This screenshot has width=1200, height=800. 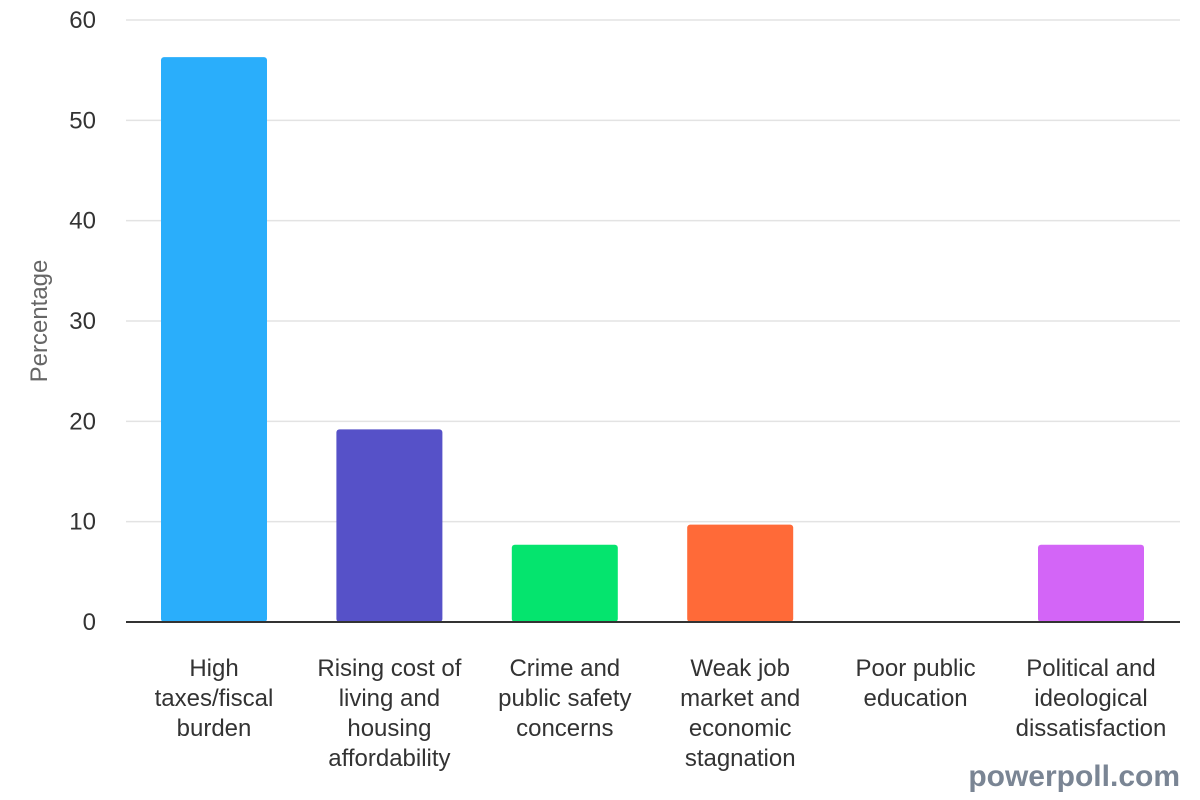 What do you see at coordinates (82, 120) in the screenshot?
I see `y-tick-label: 50` at bounding box center [82, 120].